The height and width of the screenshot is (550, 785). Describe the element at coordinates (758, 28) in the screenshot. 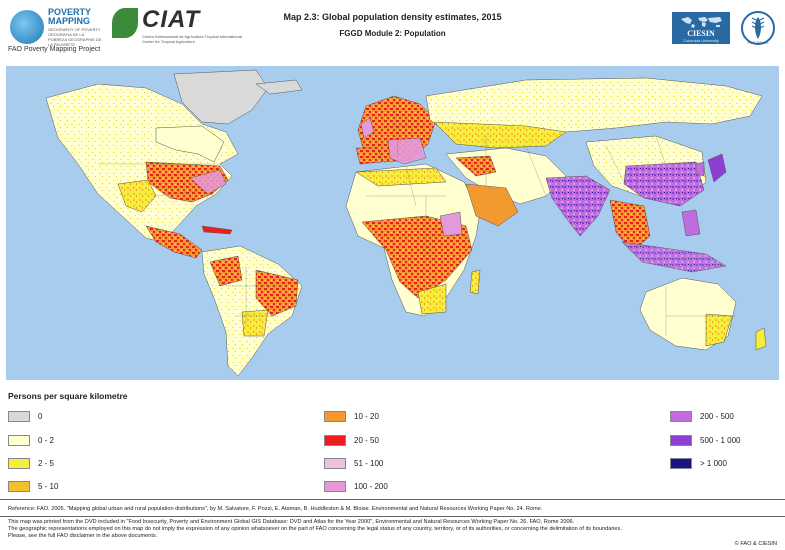

I see `fao-logo: FIAT PANIS` at that location.